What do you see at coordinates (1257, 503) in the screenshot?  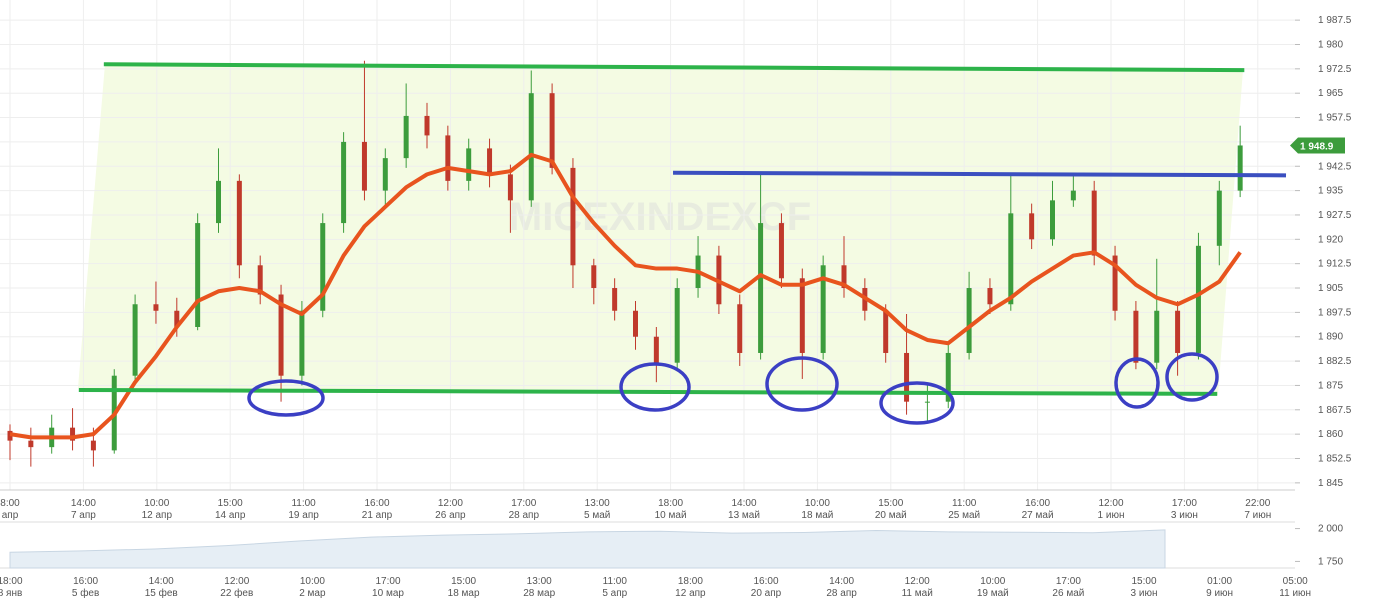 I see `x-tick-time: 22:00` at bounding box center [1257, 503].